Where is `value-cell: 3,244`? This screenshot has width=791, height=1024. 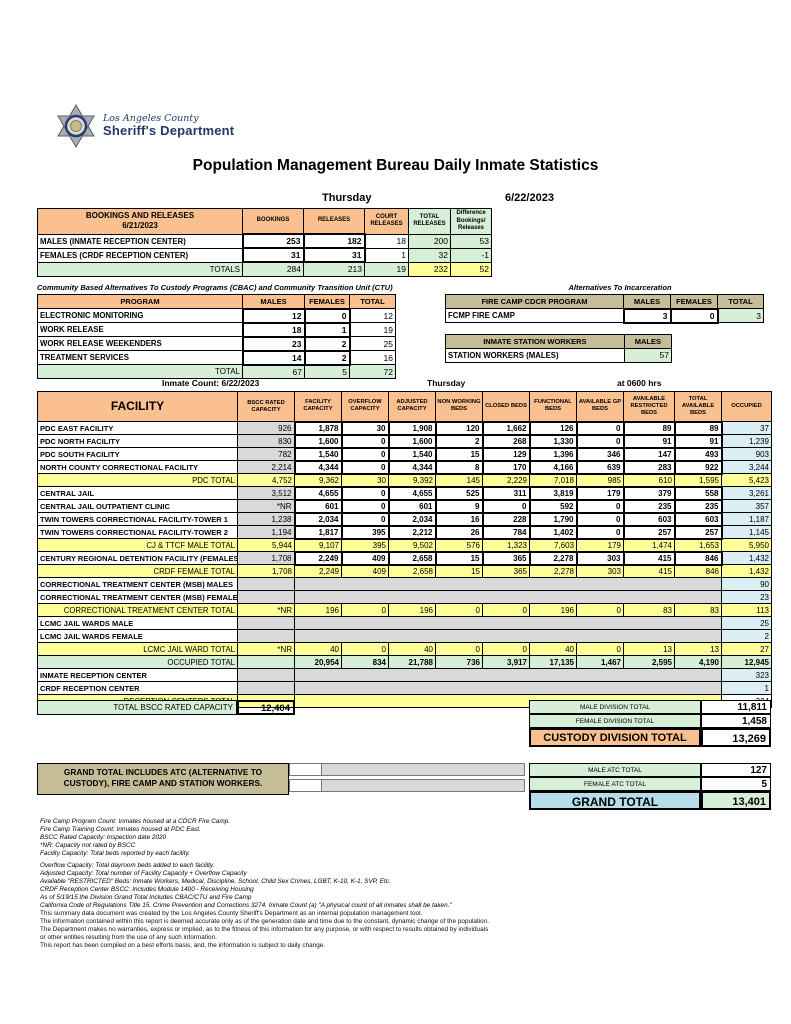
value-cell: 3,244 is located at coordinates (746, 467).